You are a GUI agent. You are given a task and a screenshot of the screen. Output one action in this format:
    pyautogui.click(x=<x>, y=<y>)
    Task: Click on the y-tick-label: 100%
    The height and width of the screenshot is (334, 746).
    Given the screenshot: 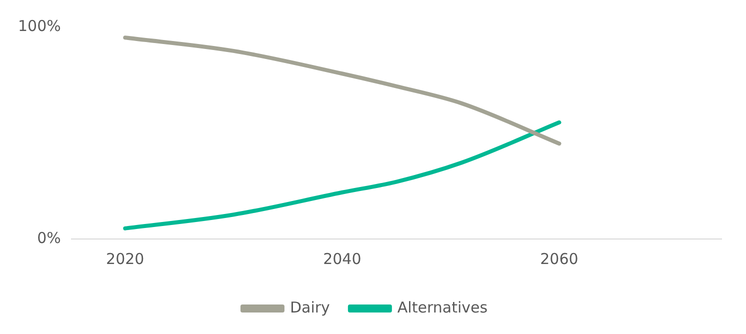 What is the action you would take?
    pyautogui.click(x=39, y=25)
    